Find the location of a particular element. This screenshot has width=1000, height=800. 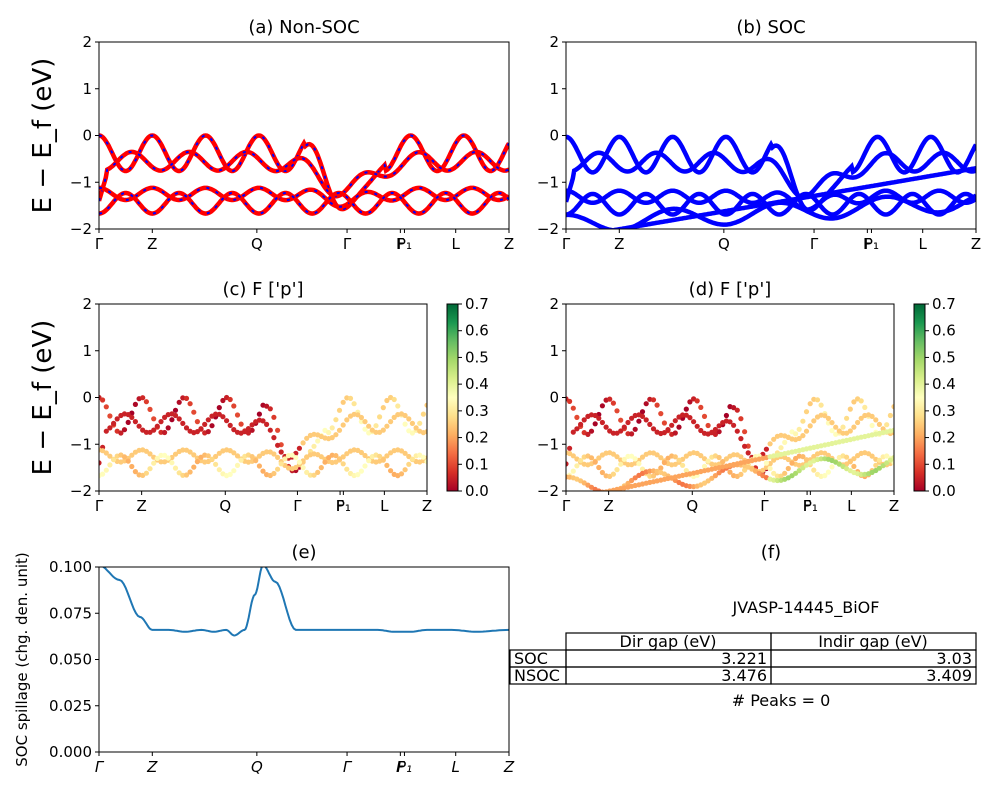

row-label-nsoc: NSOC is located at coordinates (537, 675).